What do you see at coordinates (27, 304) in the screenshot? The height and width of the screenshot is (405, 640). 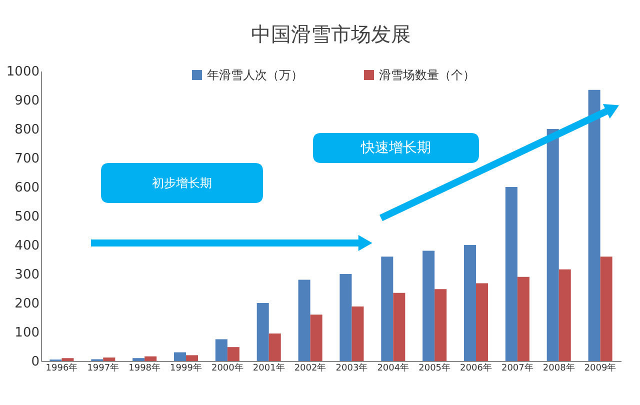 I see `y-tick-label: 200` at bounding box center [27, 304].